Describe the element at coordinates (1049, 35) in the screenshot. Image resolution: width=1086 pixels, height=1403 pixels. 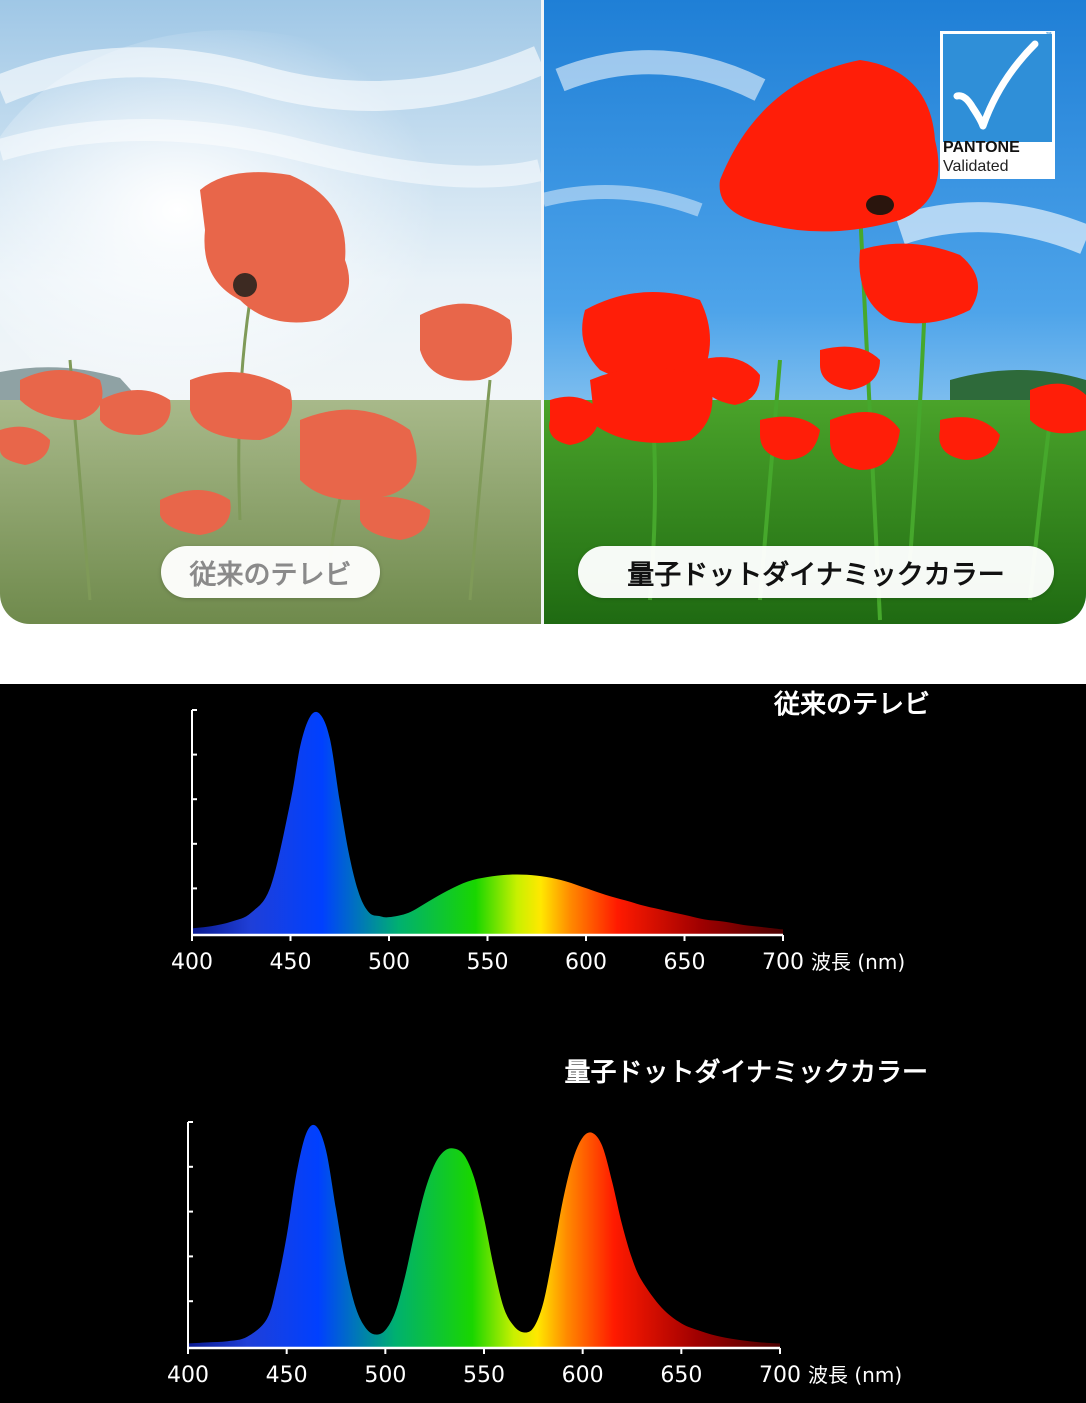
I see `trademark-symbol: ™` at that location.